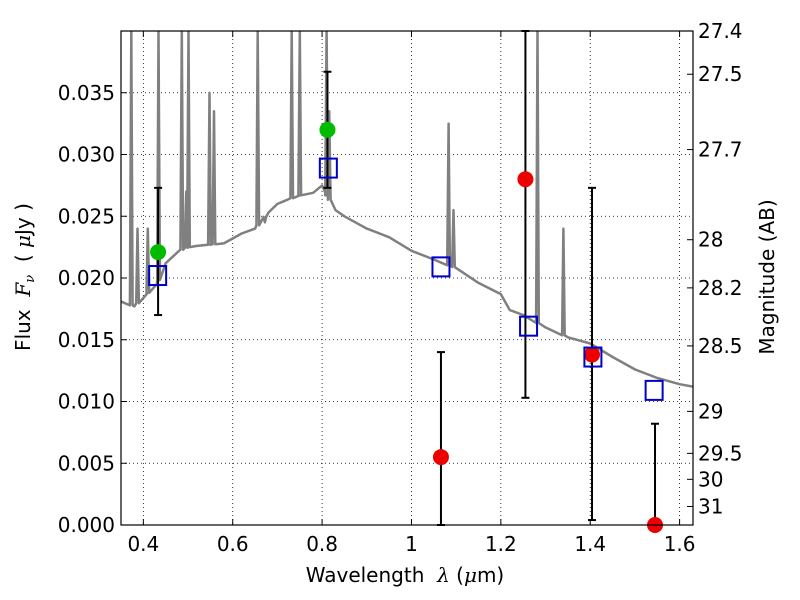 Image resolution: width=800 pixels, height=600 pixels. I want to click on magnitude-tick-label: 28.5, so click(720, 346).